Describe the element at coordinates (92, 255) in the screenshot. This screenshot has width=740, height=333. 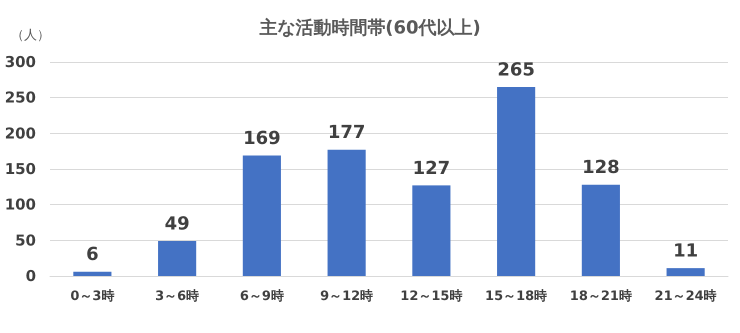
I see `data-label: 6` at that location.